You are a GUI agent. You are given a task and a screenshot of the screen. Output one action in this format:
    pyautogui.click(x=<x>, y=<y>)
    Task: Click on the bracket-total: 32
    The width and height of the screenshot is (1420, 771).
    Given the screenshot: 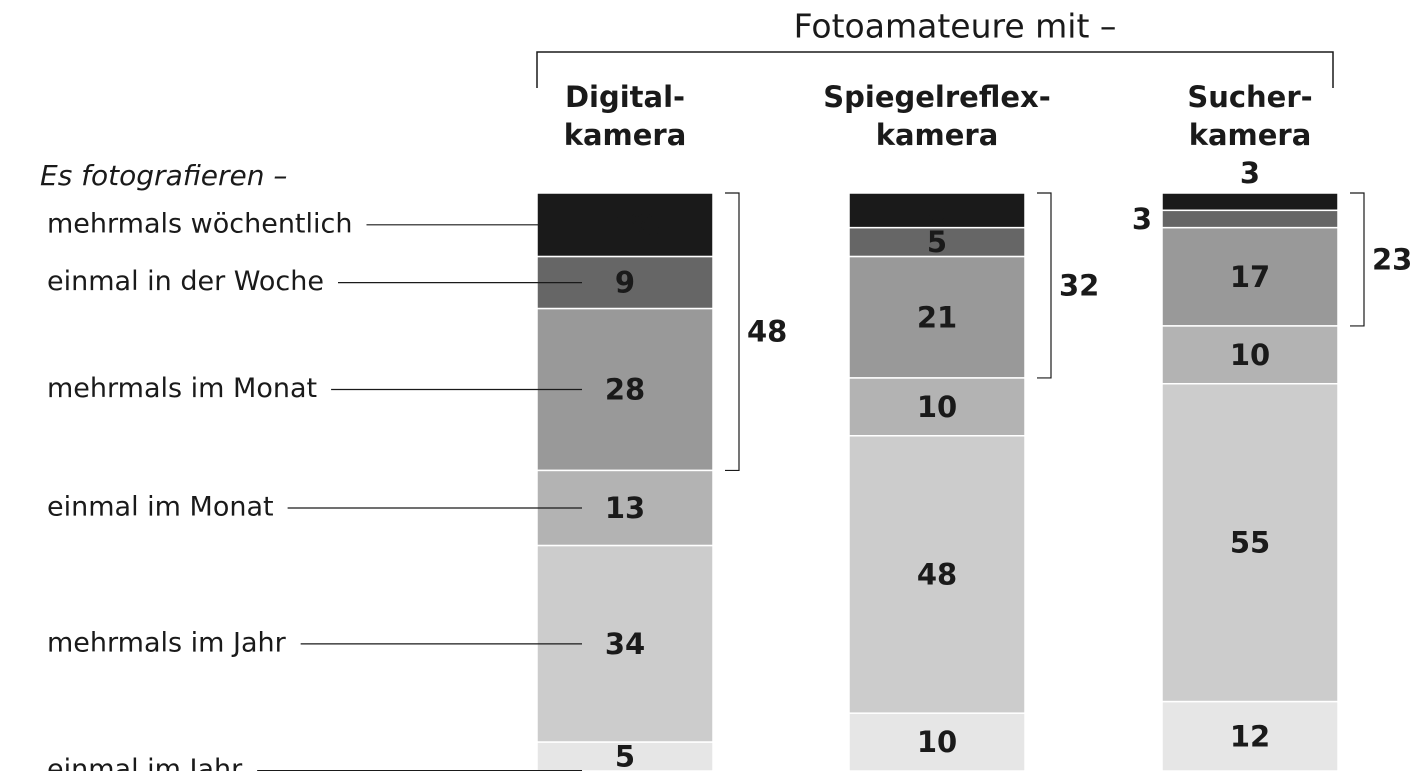 What is the action you would take?
    pyautogui.click(x=1079, y=285)
    